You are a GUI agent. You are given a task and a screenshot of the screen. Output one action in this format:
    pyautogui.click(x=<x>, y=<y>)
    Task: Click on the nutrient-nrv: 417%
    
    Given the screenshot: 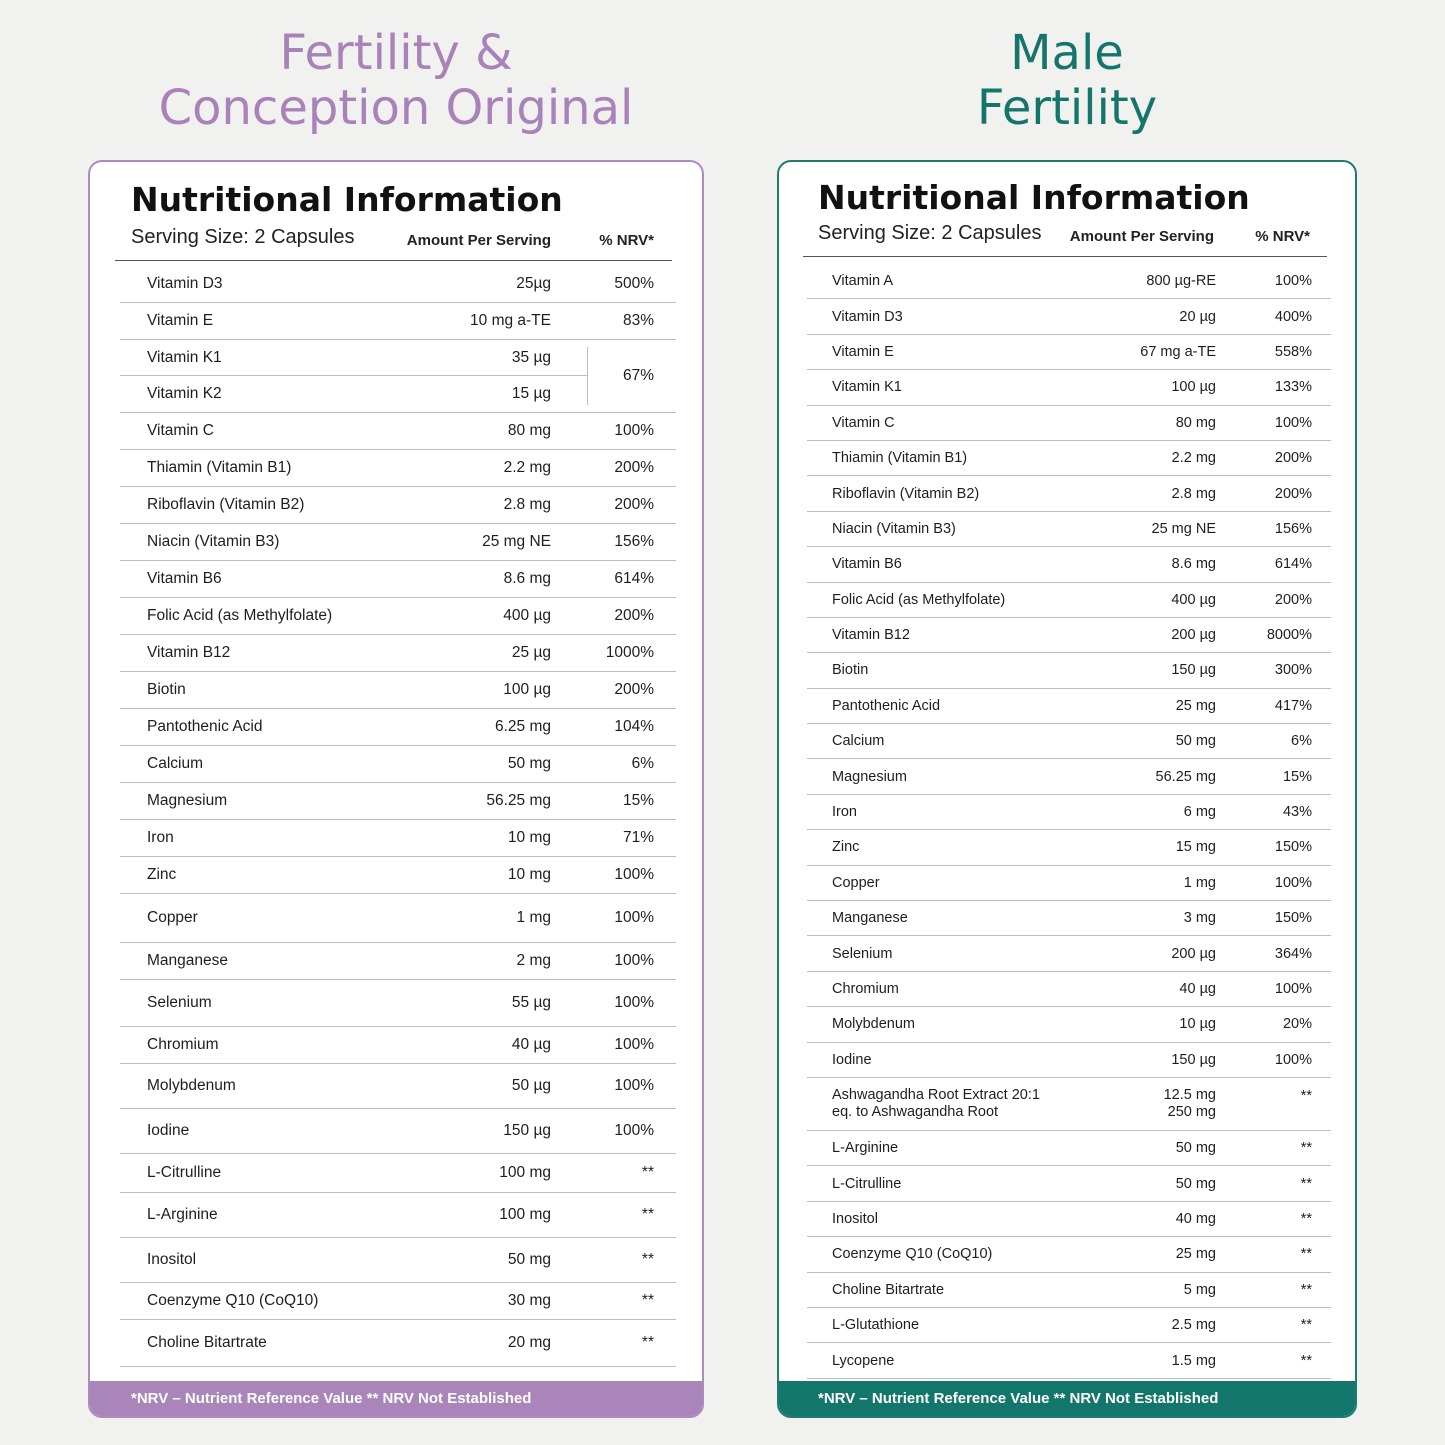 What is the action you would take?
    pyautogui.click(x=1293, y=705)
    